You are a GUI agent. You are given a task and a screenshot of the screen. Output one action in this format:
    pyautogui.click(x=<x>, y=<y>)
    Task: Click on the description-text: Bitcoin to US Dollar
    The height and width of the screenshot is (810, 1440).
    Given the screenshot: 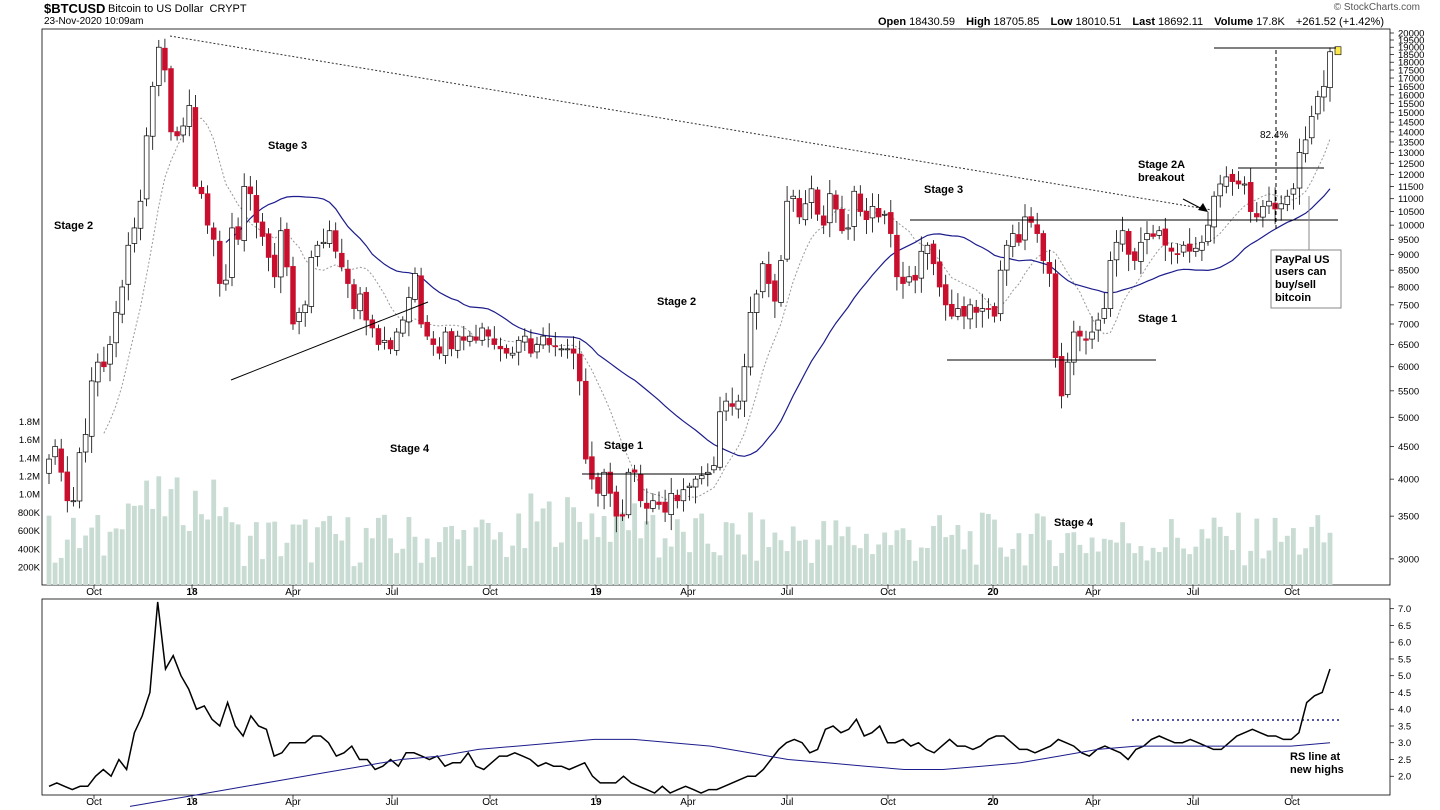 What is the action you would take?
    pyautogui.click(x=156, y=9)
    